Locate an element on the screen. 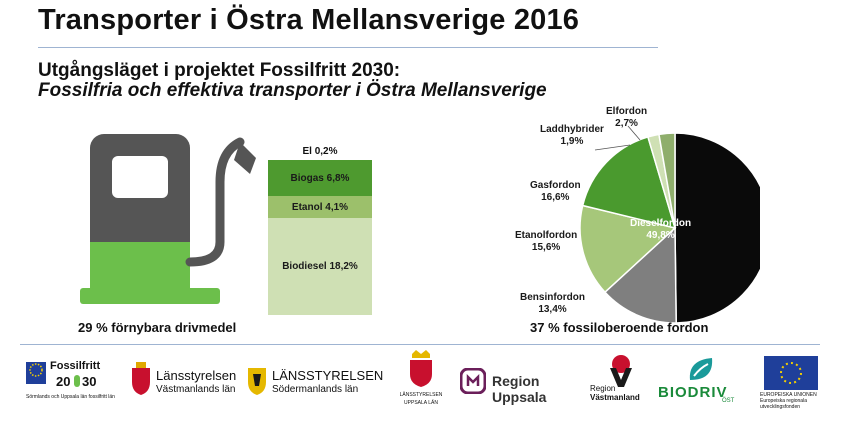 This screenshot has width=848, height=424. region-uppsala-mark-icon is located at coordinates (473, 381).